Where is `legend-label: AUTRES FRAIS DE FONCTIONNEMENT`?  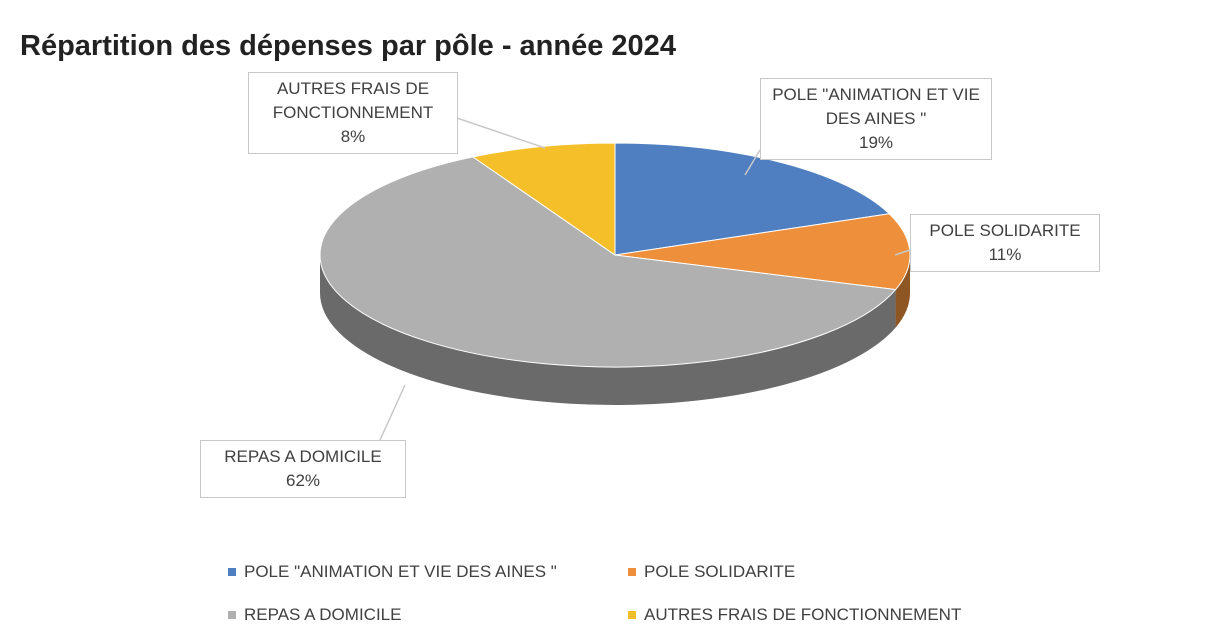 legend-label: AUTRES FRAIS DE FONCTIONNEMENT is located at coordinates (803, 614).